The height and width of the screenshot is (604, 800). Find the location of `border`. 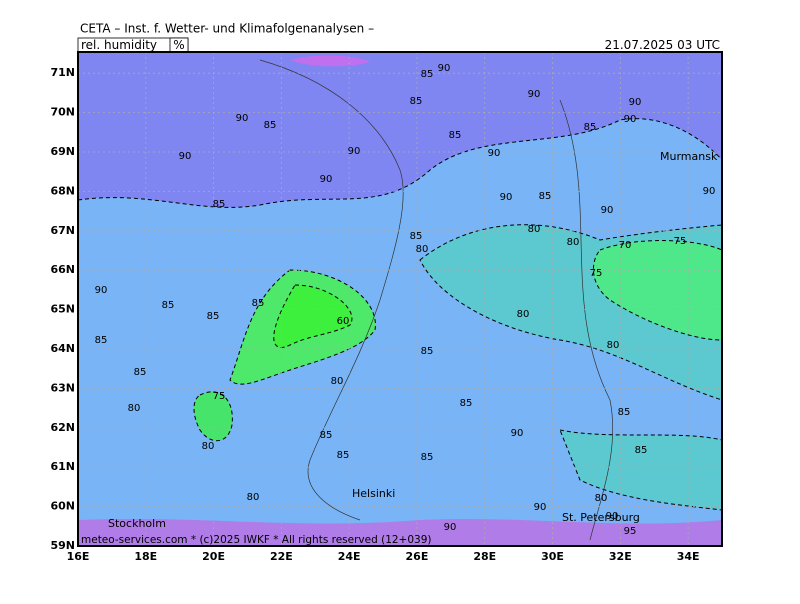

border is located at coordinates (586, 320).